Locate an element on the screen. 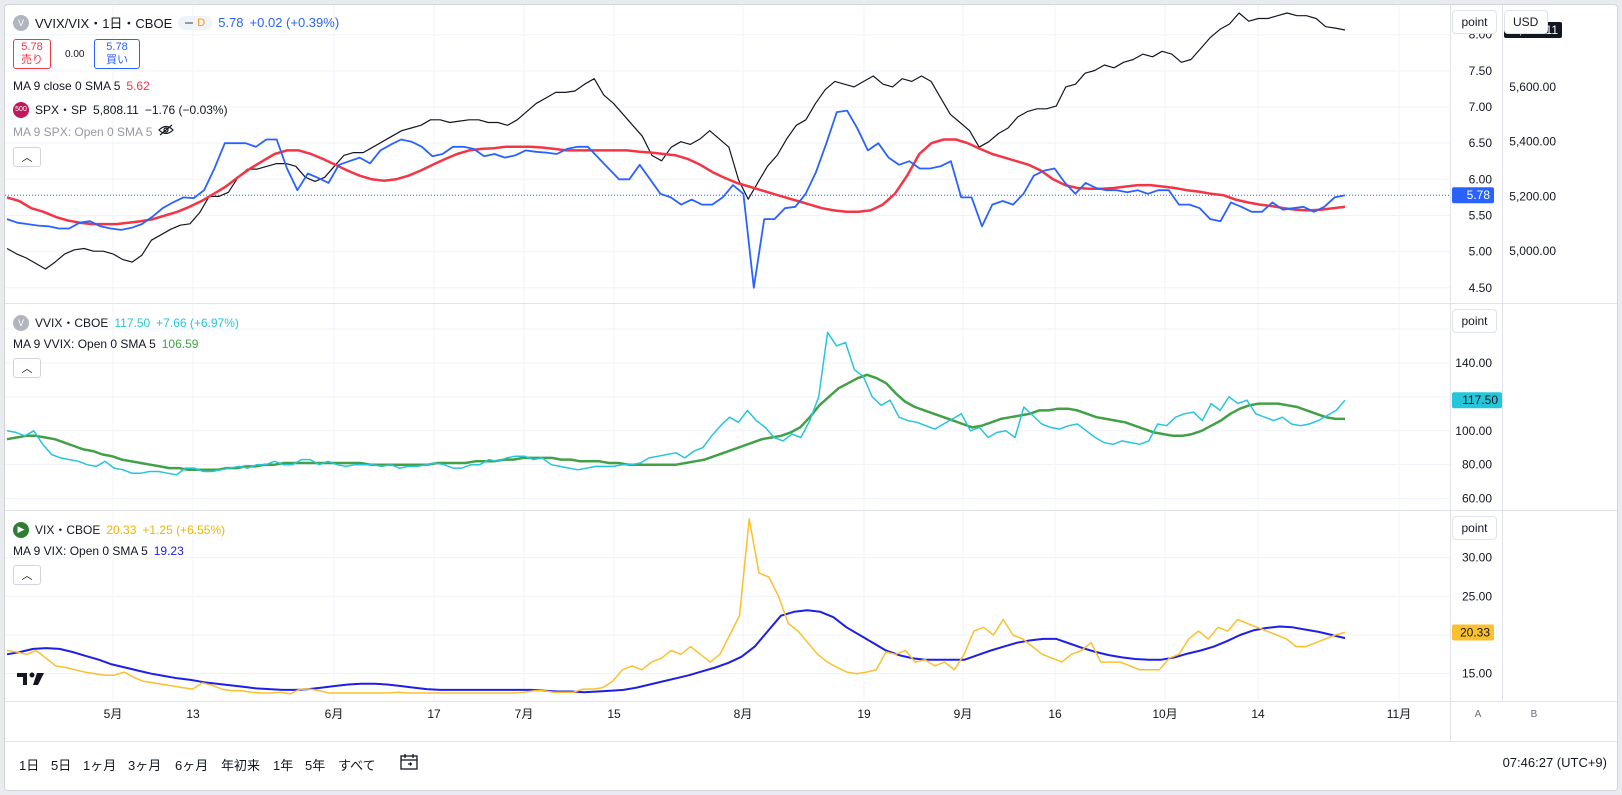 The image size is (1622, 795). pane3-scale-mode-button: point is located at coordinates (1474, 528).